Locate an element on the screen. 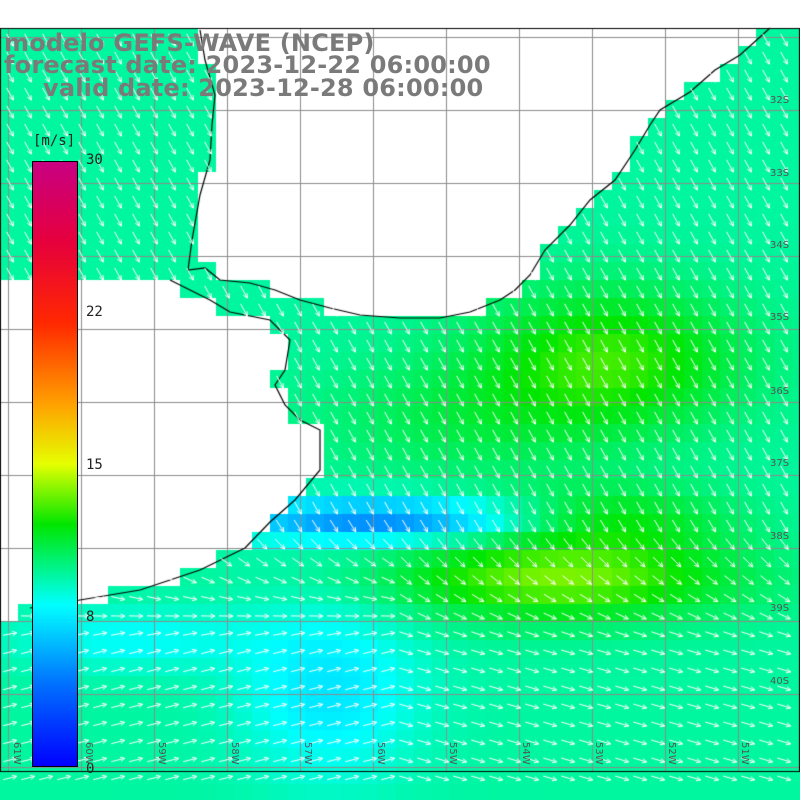 This screenshot has width=800, height=800. lon-label-53w: 53W is located at coordinates (598, 753).